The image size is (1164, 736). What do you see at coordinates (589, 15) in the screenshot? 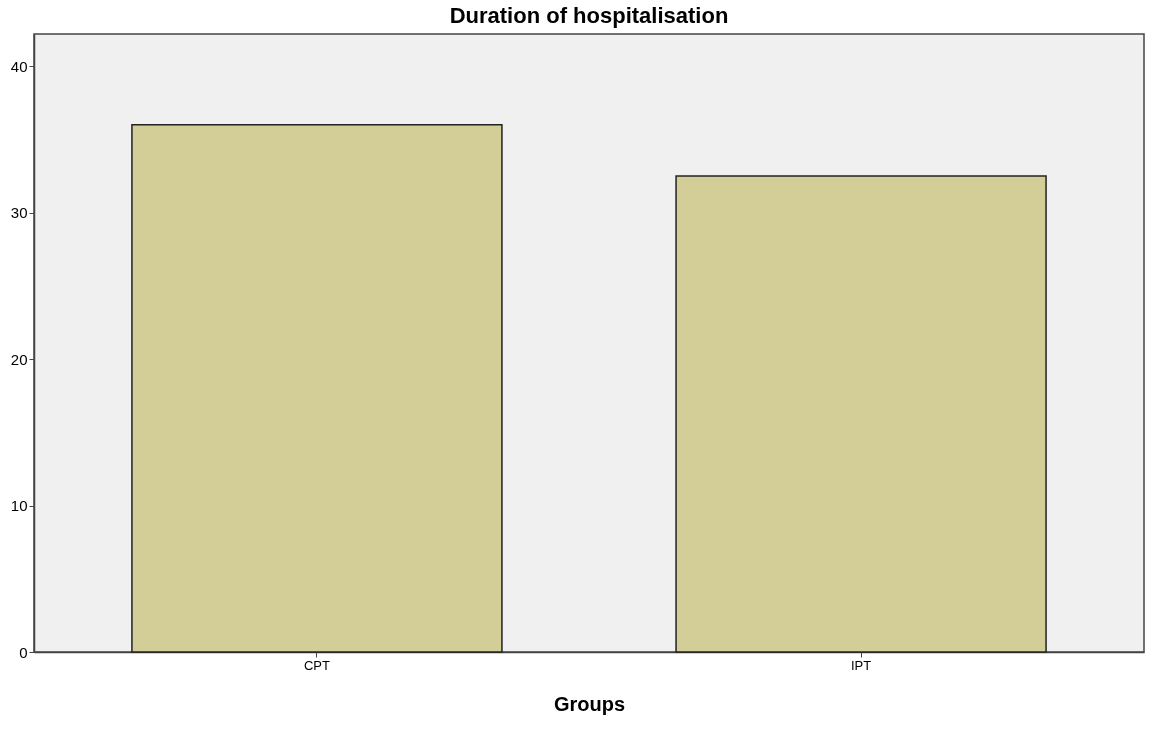
I see `chart-title: Duration of hospitalisation` at bounding box center [589, 15].